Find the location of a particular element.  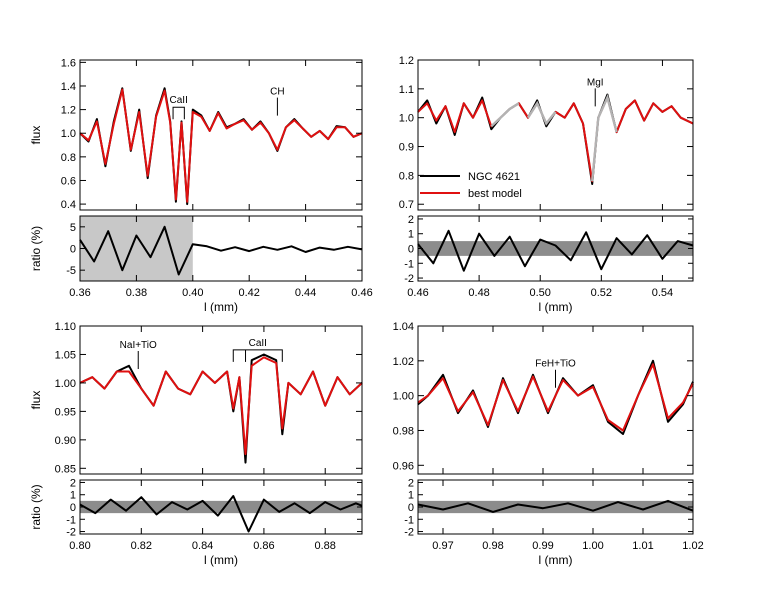

flux-tick-label: 0.7 is located at coordinates (406, 205).